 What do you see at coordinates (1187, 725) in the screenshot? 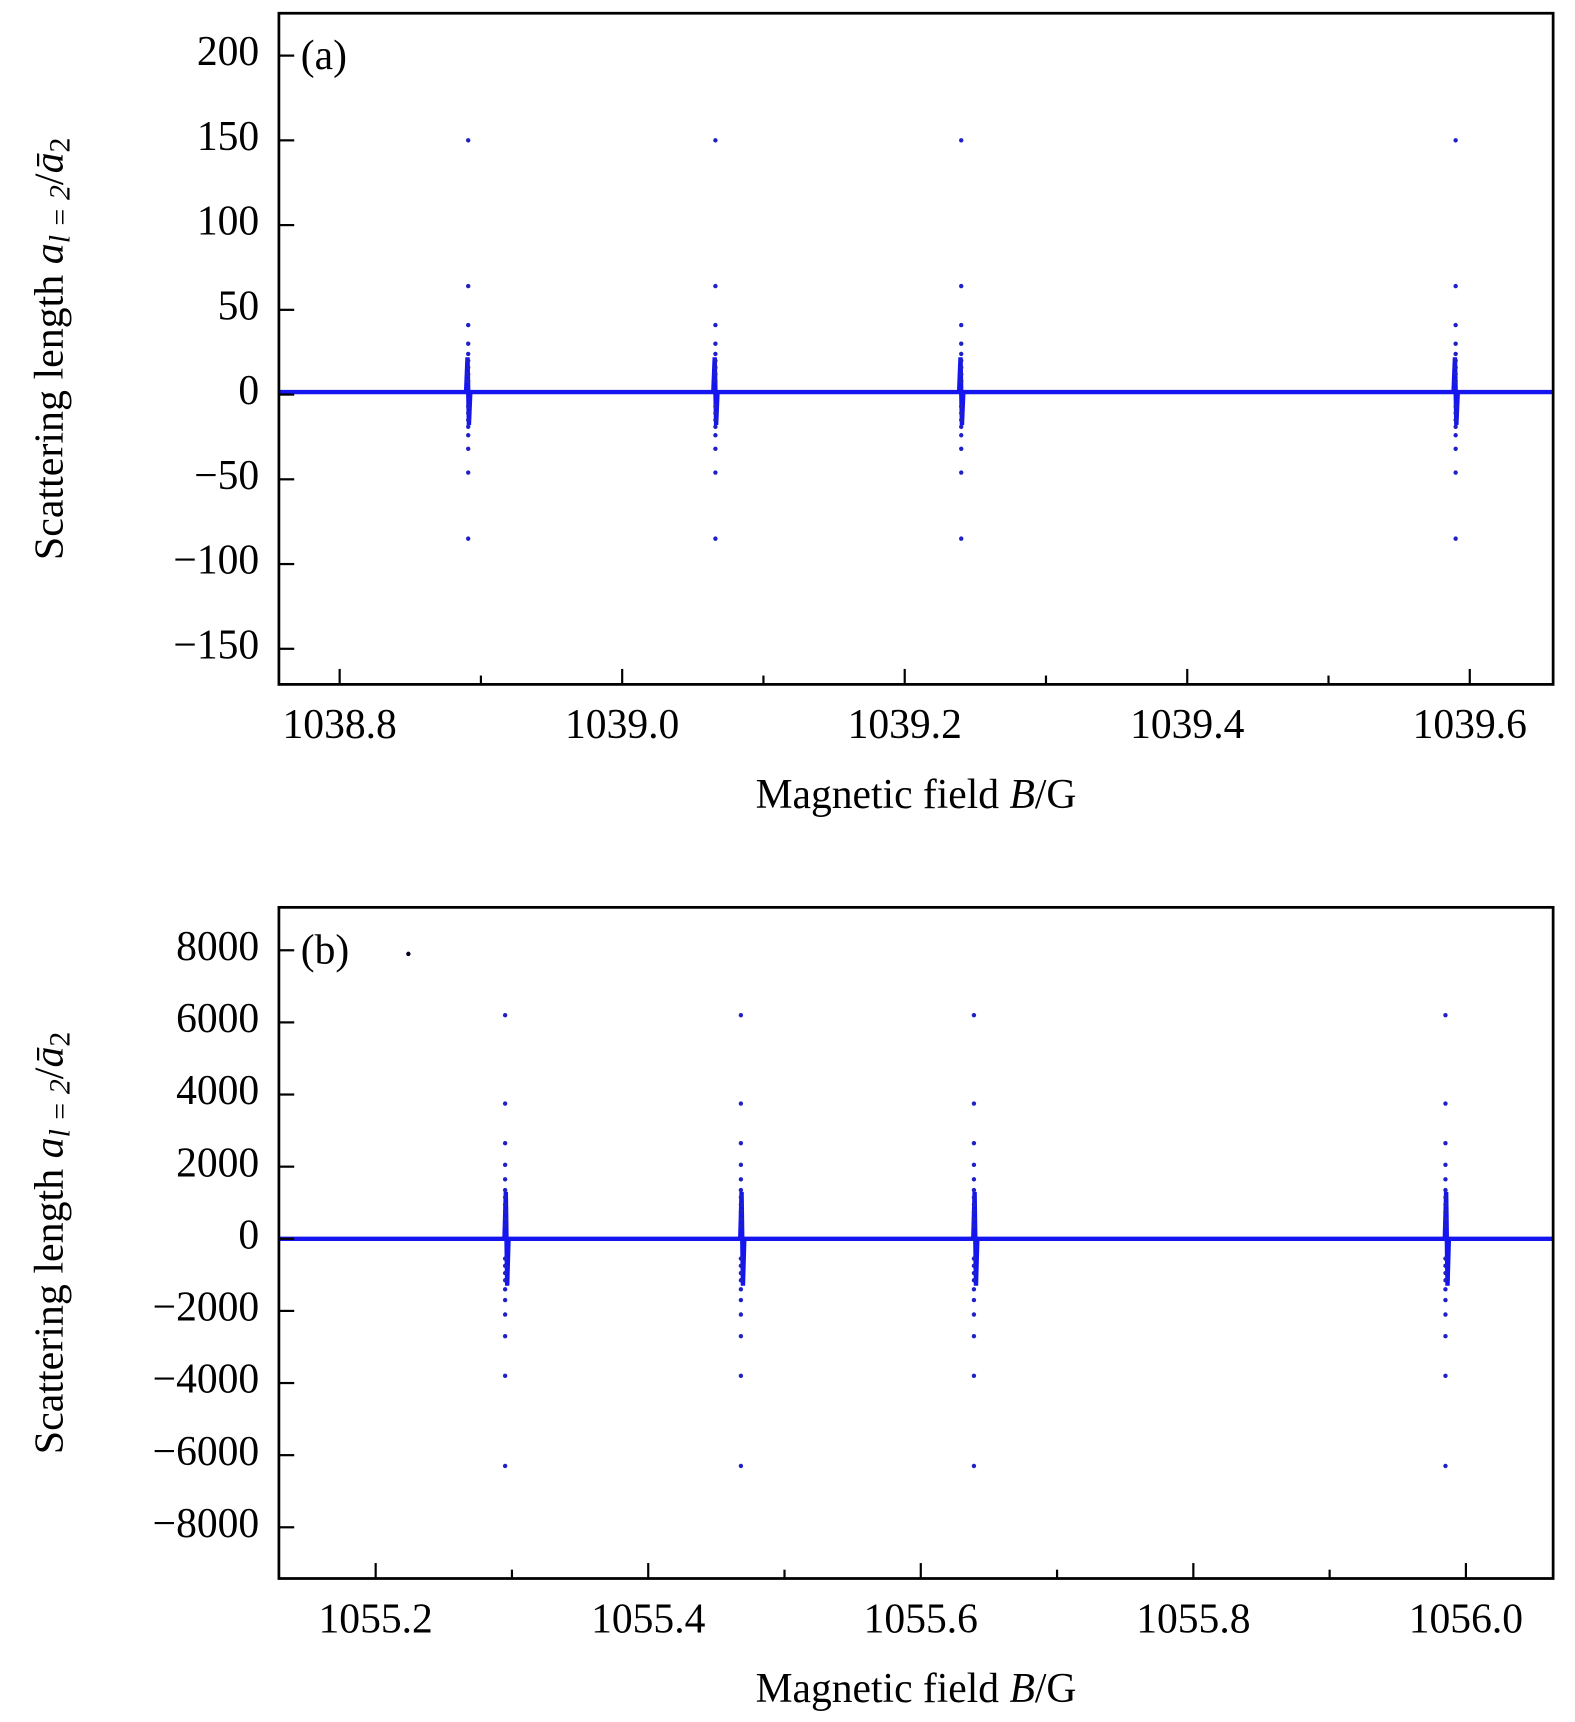
I see `x-tick-label: 1039.4` at bounding box center [1187, 725].